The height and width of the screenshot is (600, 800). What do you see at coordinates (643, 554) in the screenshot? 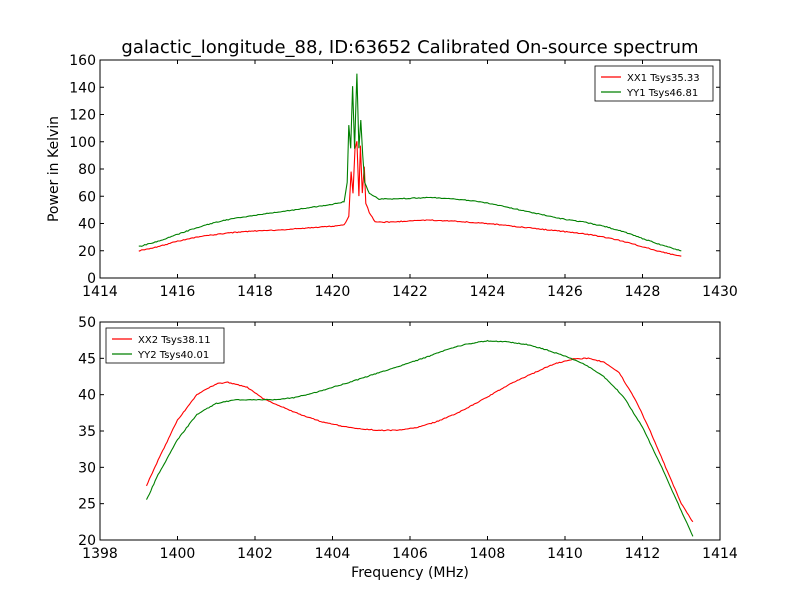
I see `bottom-x-tick-label: 1412` at bounding box center [643, 554].